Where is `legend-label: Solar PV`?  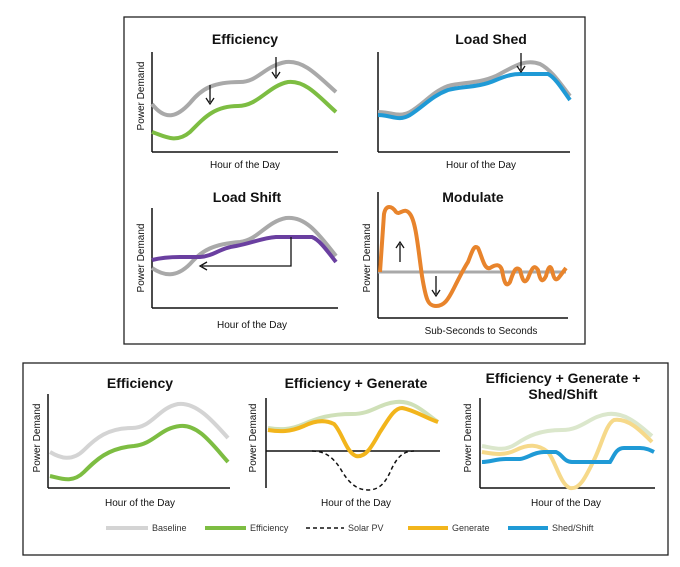 legend-label: Solar PV is located at coordinates (366, 528).